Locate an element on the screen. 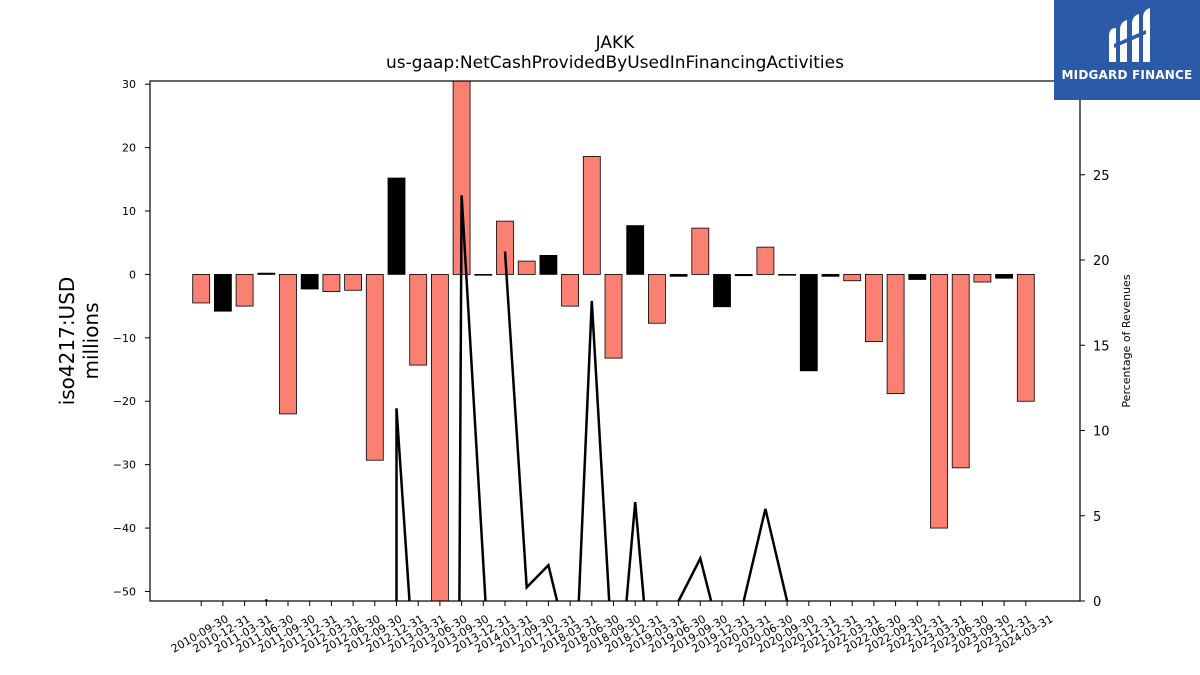 The width and height of the screenshot is (1200, 675). left-tick-label: −10 is located at coordinates (124, 338).